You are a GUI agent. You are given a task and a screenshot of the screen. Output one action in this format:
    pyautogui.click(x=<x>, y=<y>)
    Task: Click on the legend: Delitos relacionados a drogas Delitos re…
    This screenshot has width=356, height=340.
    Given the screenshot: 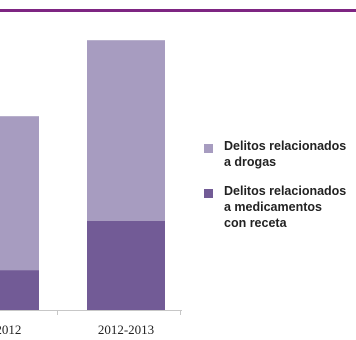 What is the action you would take?
    pyautogui.click(x=279, y=191)
    